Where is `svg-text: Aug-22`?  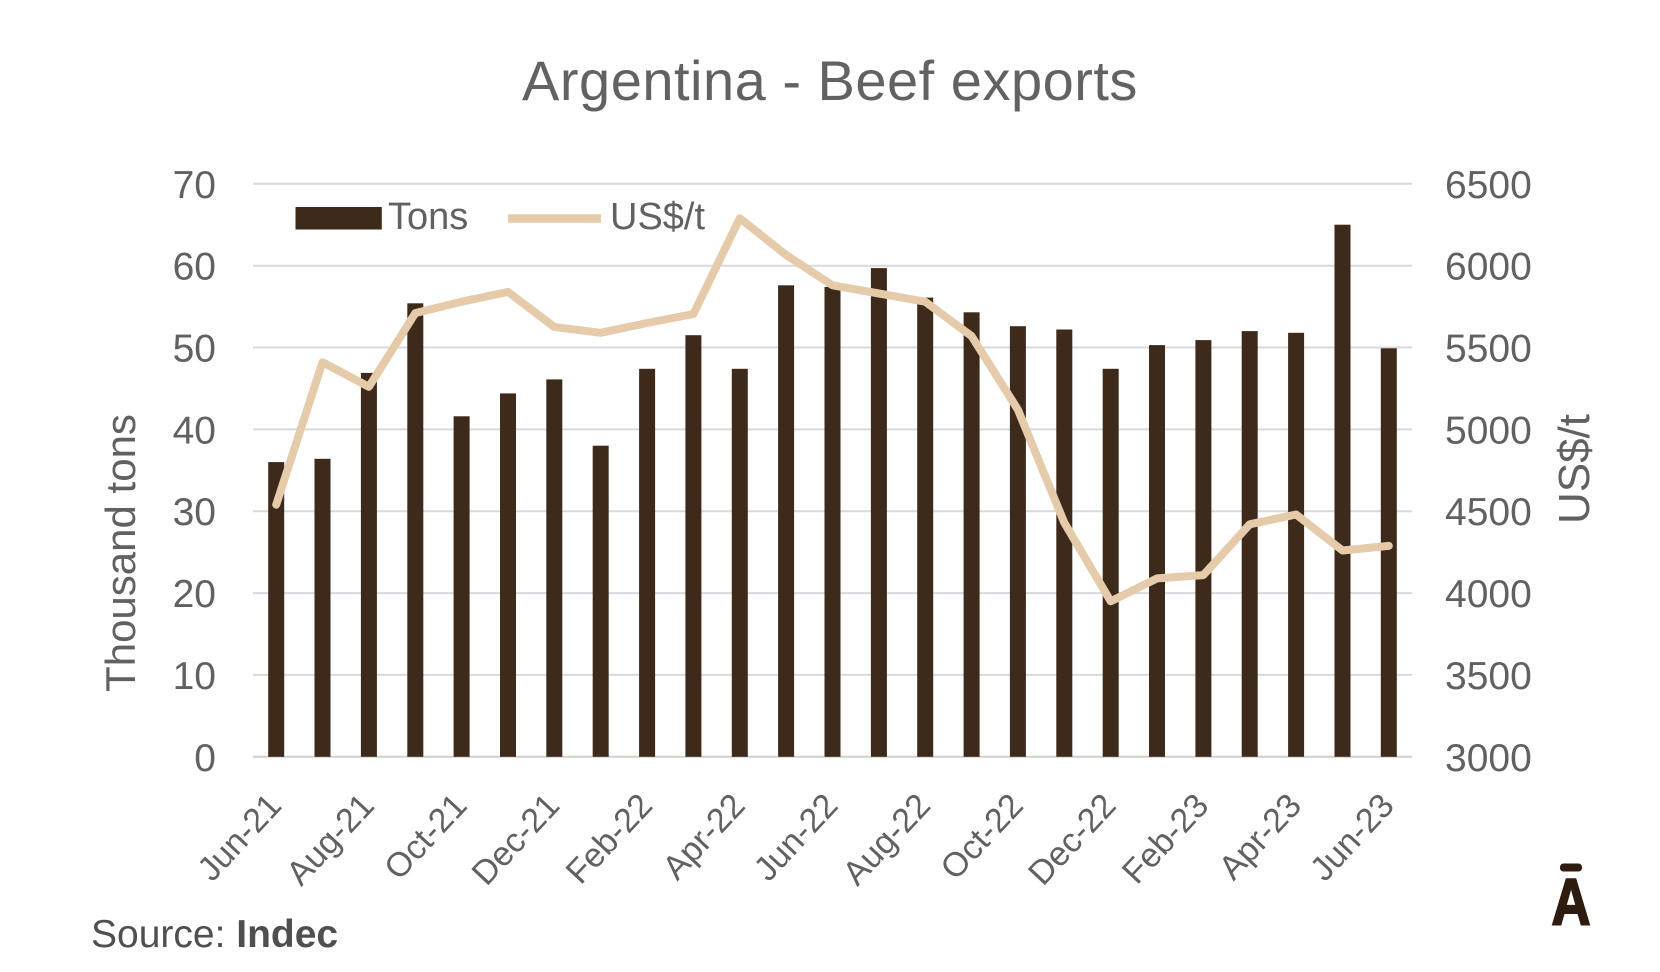
svg-text: Aug-22 is located at coordinates (886, 840).